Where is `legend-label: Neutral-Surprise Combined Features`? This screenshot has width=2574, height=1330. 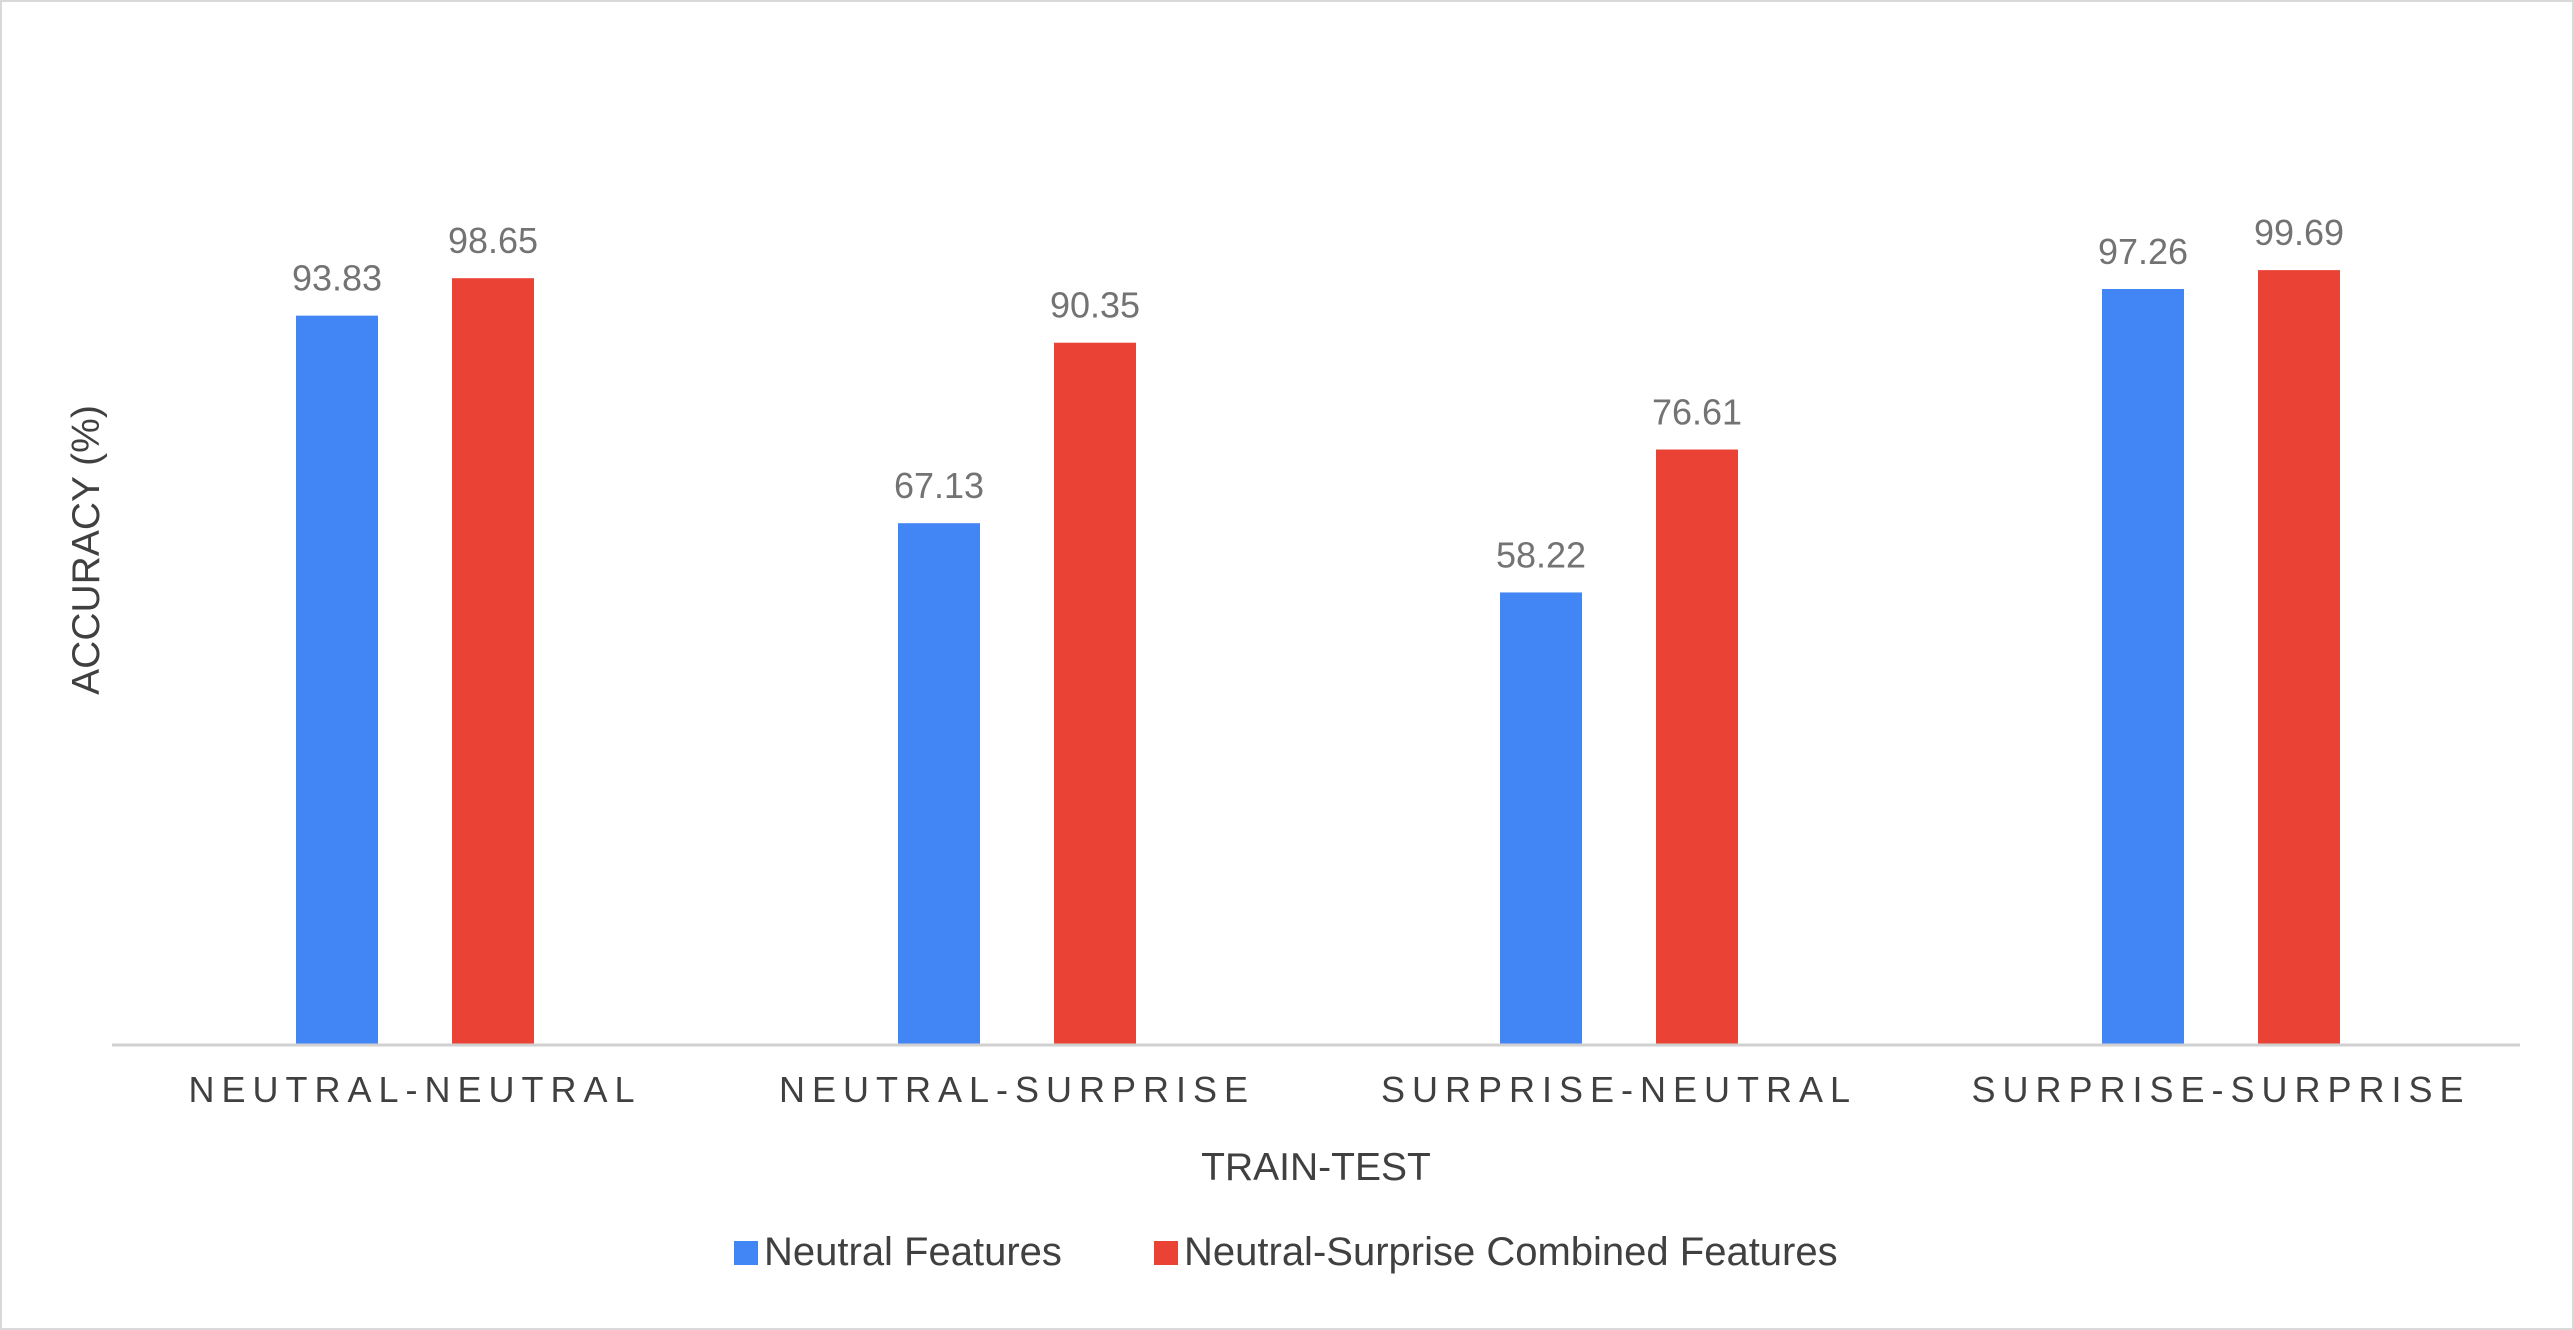 legend-label: Neutral-Surprise Combined Features is located at coordinates (1511, 1252).